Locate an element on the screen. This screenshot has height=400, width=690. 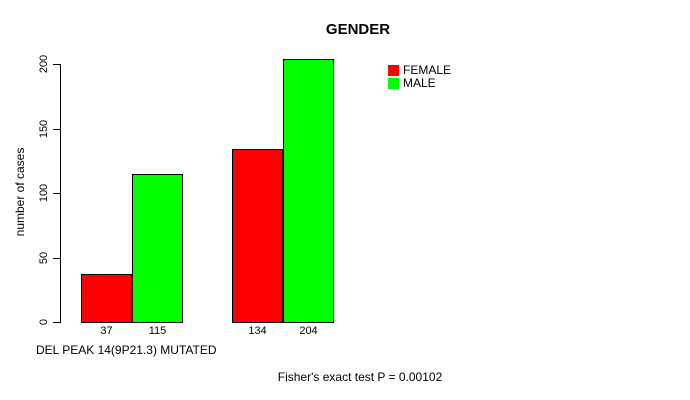
legend-label: FEMALE is located at coordinates (427, 70).